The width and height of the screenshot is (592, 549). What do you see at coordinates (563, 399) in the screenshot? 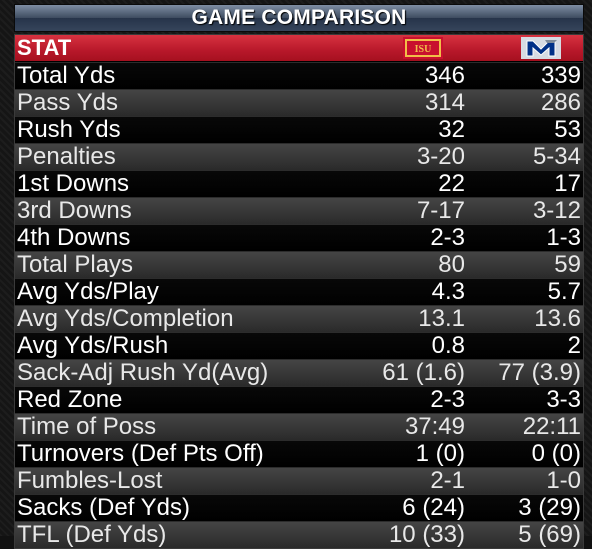
I see `memphis-value: 3-3` at bounding box center [563, 399].